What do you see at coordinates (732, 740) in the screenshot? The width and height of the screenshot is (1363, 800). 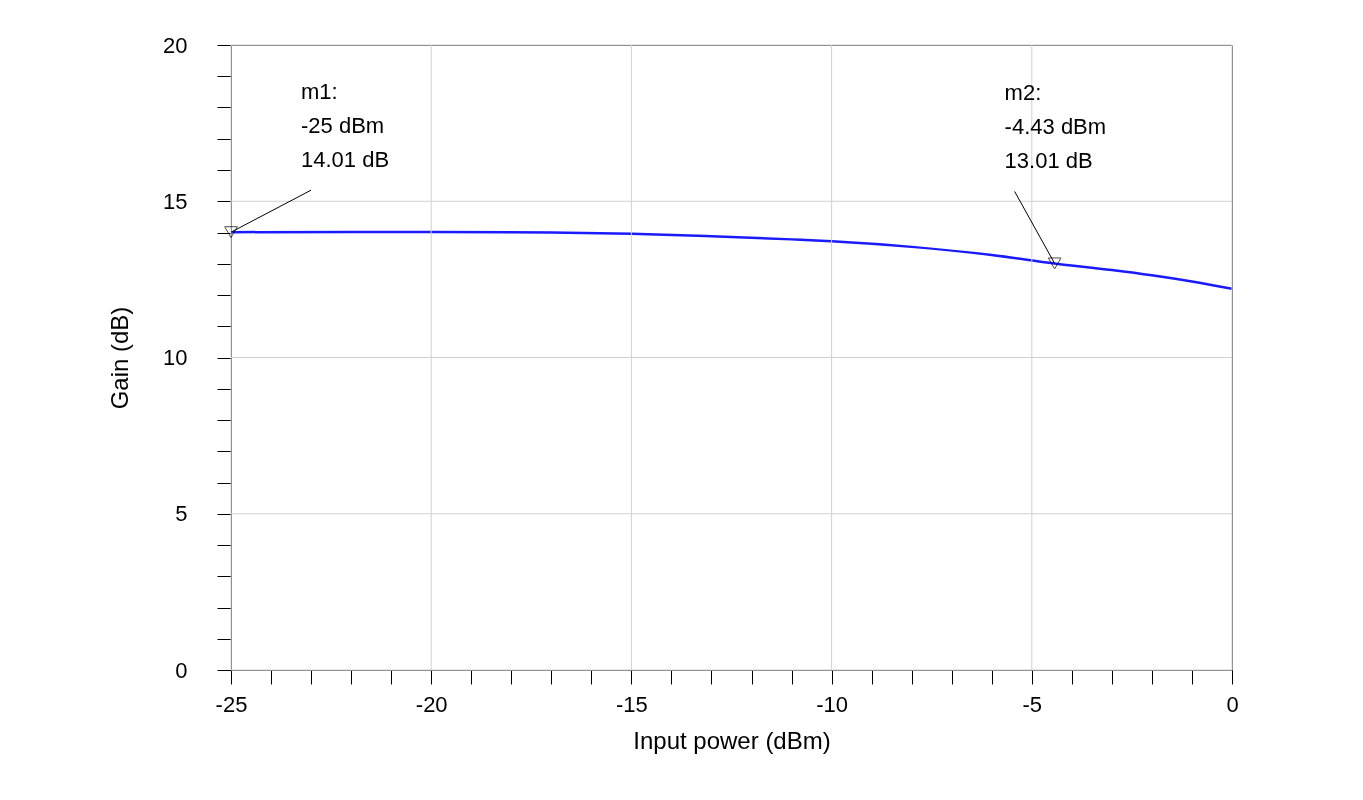 I see `x-axis-title: Input power (dBm)` at bounding box center [732, 740].